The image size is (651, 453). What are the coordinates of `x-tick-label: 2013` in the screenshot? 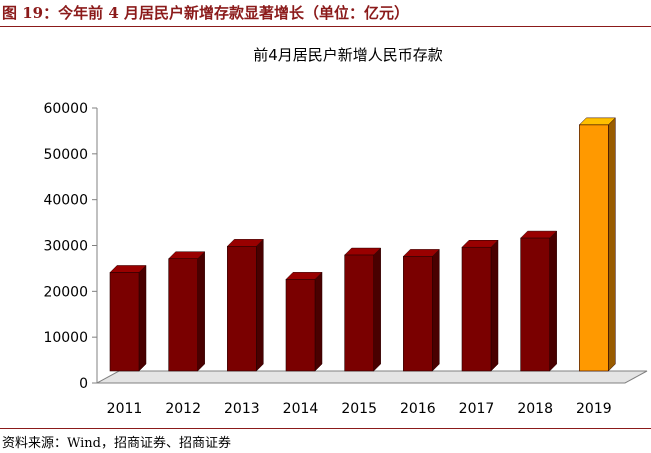 It's located at (242, 409).